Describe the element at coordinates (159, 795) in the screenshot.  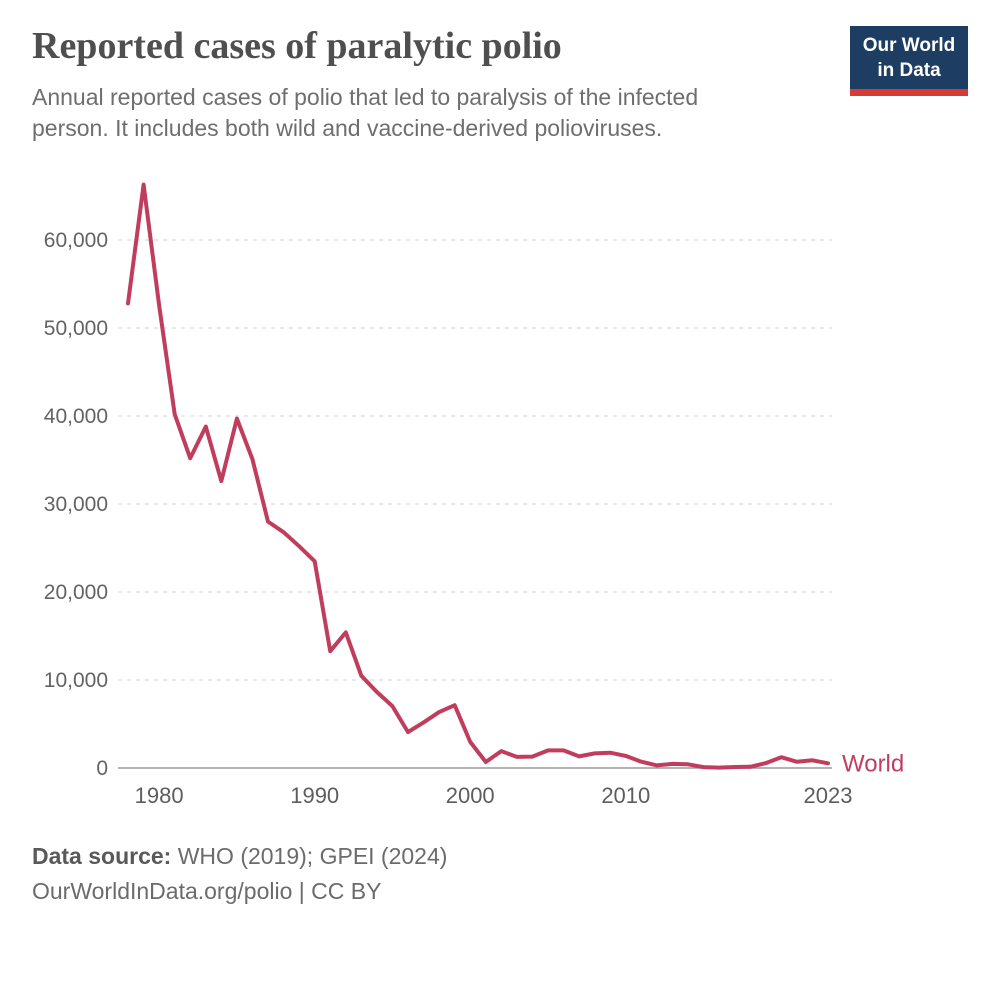
I see `x-tick-label: 1980` at that location.